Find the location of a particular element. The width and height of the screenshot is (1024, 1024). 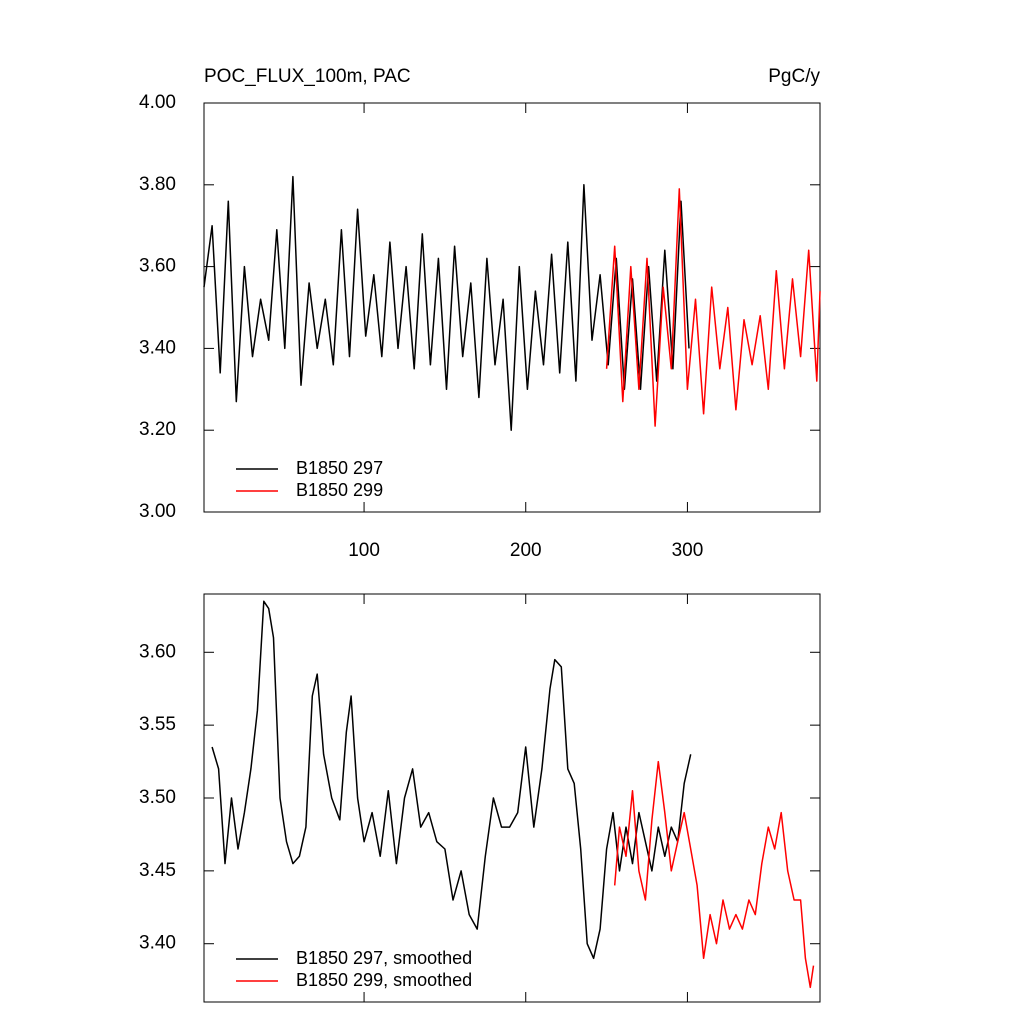

x-tick-label: 100 is located at coordinates (364, 550).